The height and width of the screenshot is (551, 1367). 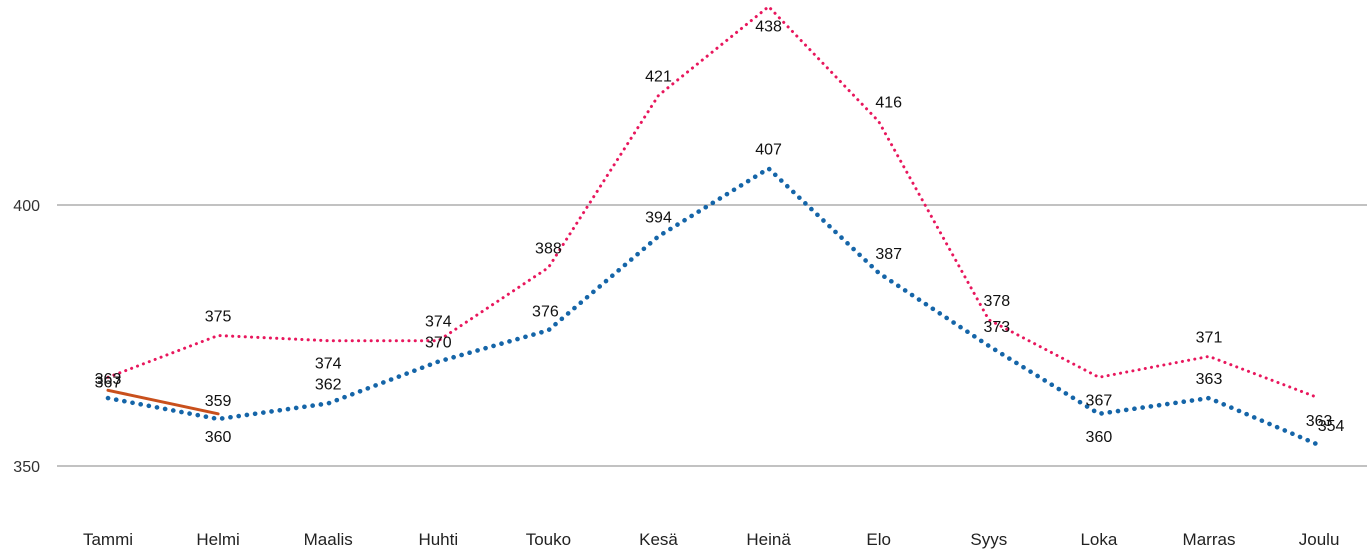 What do you see at coordinates (1098, 539) in the screenshot?
I see `x-category-label: Loka` at bounding box center [1098, 539].